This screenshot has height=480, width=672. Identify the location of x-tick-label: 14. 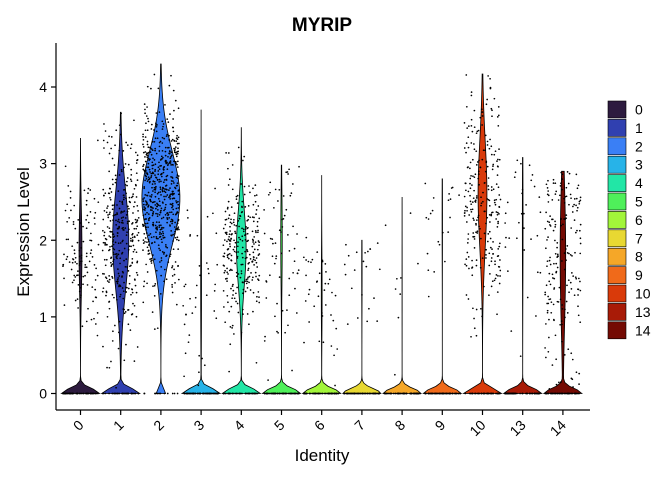
(558, 428).